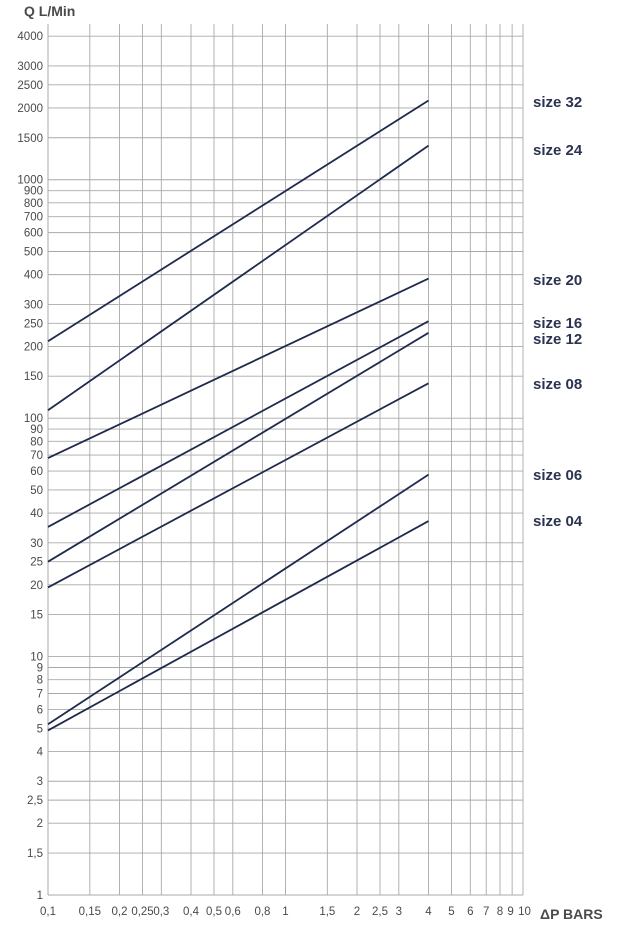 This screenshot has height=925, width=623. What do you see at coordinates (30, 37) in the screenshot?
I see `y-tick-label: 4000` at bounding box center [30, 37].